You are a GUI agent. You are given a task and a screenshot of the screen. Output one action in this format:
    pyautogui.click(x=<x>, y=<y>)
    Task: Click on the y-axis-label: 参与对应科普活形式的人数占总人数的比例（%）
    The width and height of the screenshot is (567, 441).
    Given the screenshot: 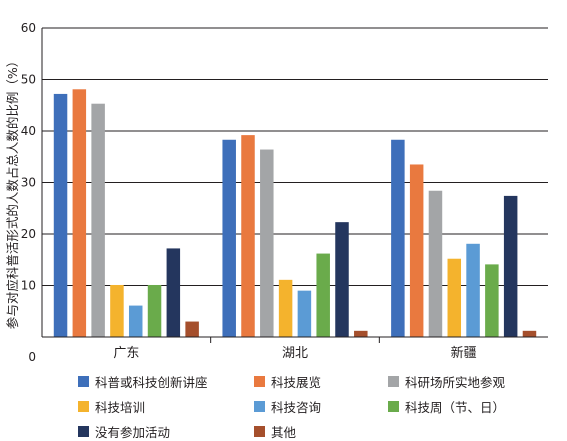 What is the action you would take?
    pyautogui.click(x=12, y=192)
    